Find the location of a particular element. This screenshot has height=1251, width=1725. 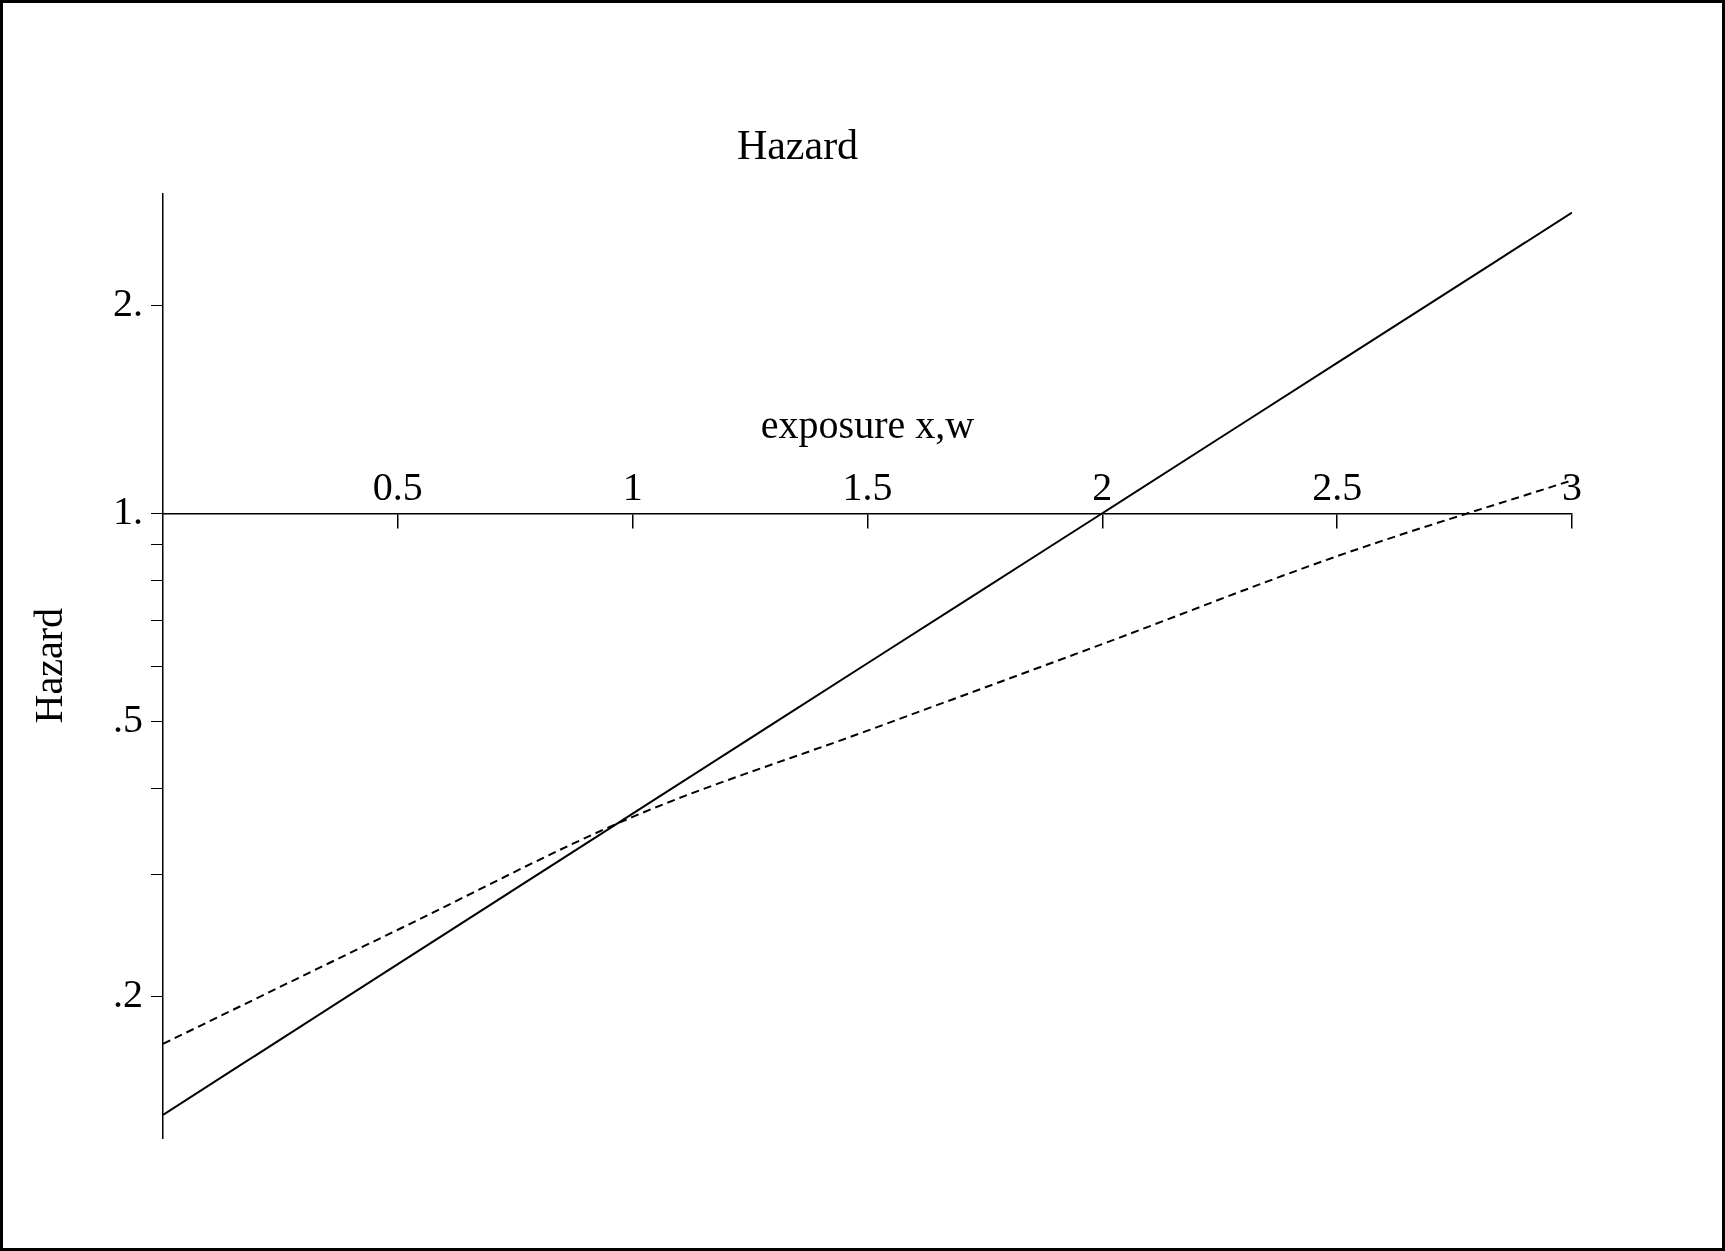

x-tick-label: 0.5 is located at coordinates (397, 486).